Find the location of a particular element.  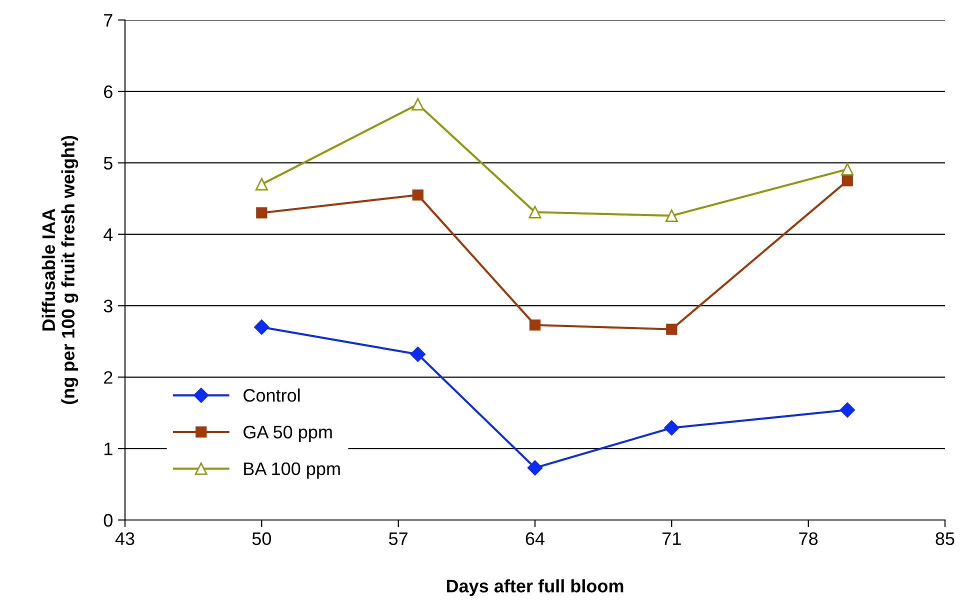

x-tick-label: 57 is located at coordinates (398, 539).